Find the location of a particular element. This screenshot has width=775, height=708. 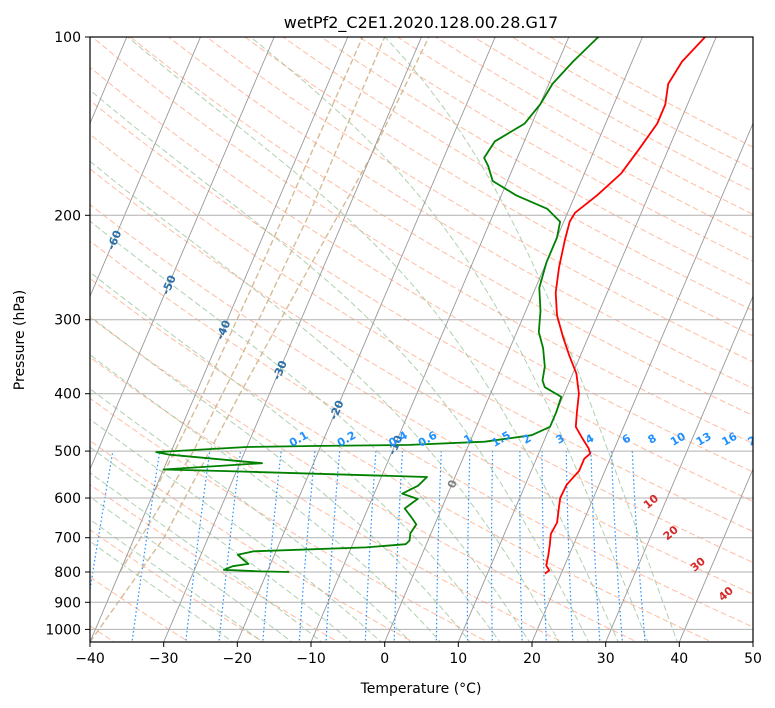

x-tick-label: −20 is located at coordinates (238, 659).